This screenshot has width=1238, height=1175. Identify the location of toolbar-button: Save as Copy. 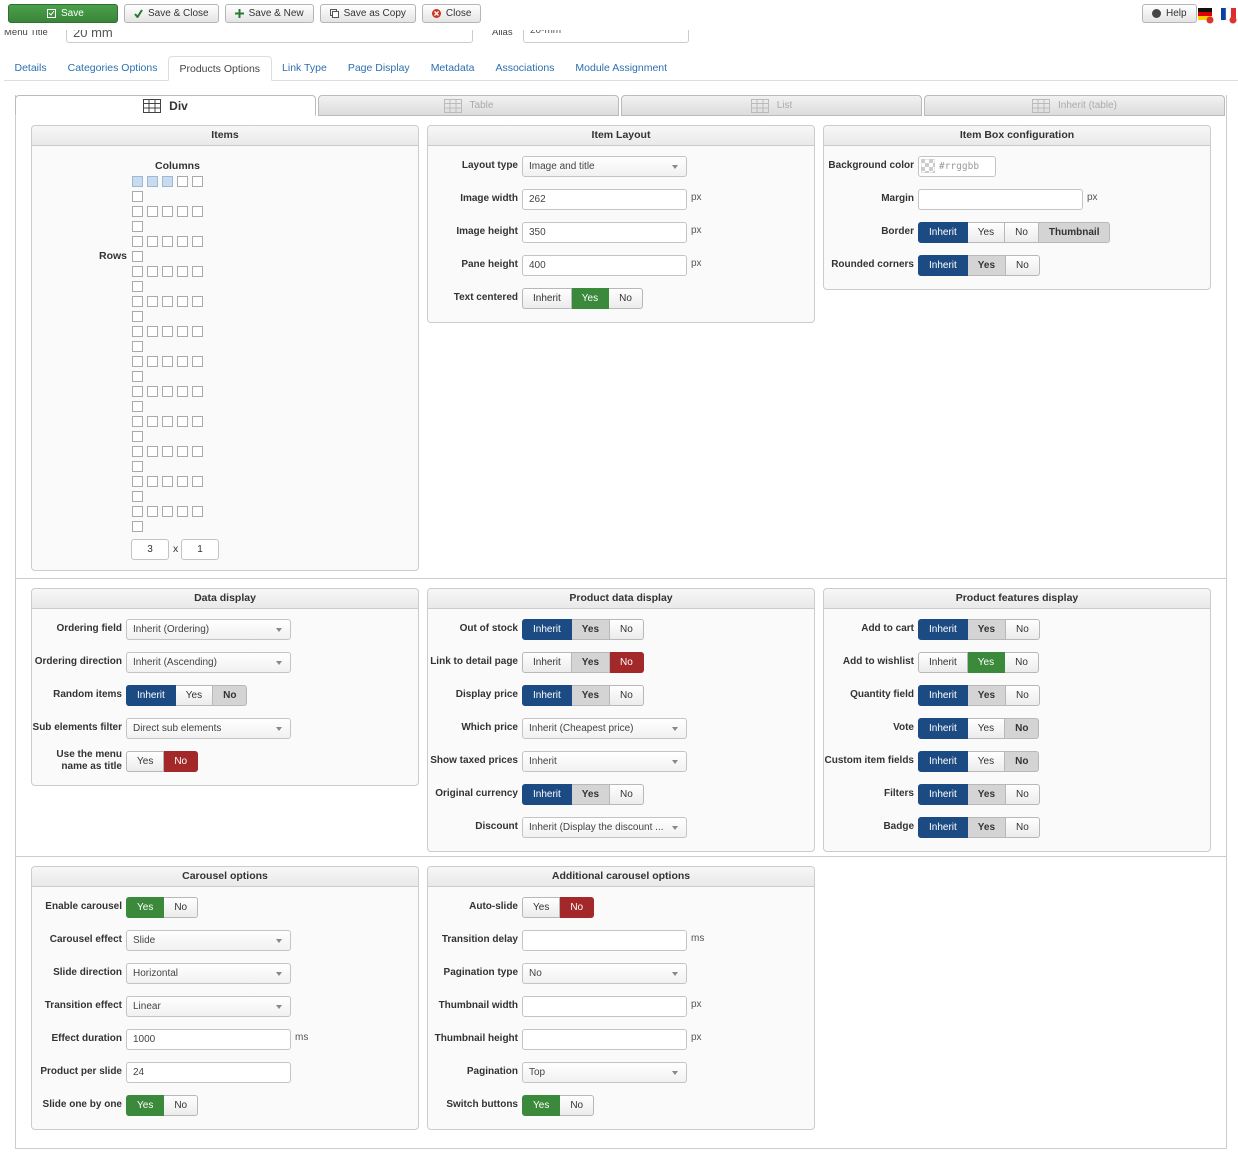
(367, 13).